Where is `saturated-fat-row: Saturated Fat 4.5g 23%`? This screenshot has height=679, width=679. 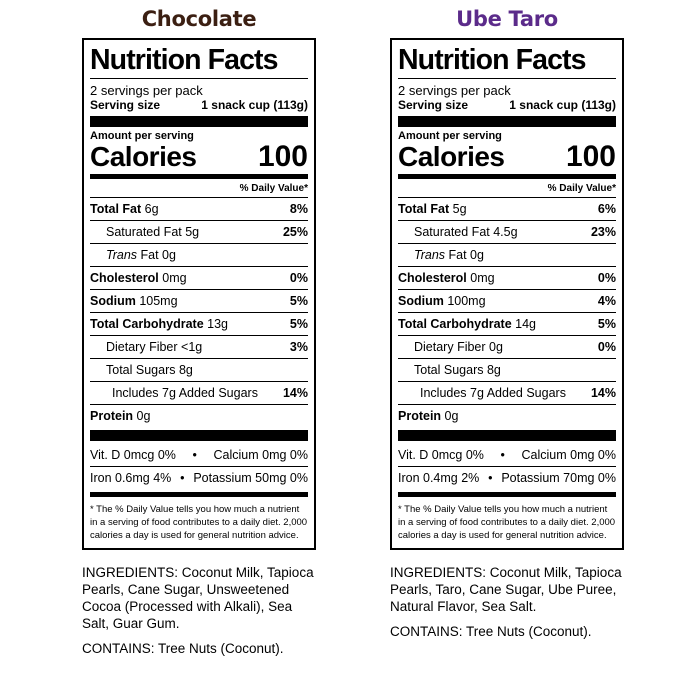 saturated-fat-row: Saturated Fat 4.5g 23% is located at coordinates (507, 232).